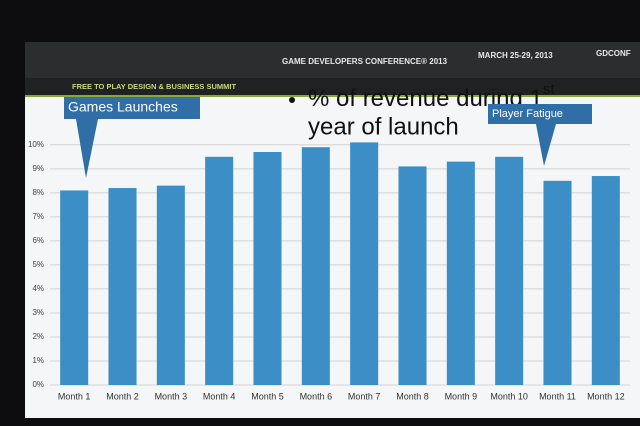 This screenshot has width=640, height=426. What do you see at coordinates (332, 96) in the screenshot?
I see `header-line` at bounding box center [332, 96].